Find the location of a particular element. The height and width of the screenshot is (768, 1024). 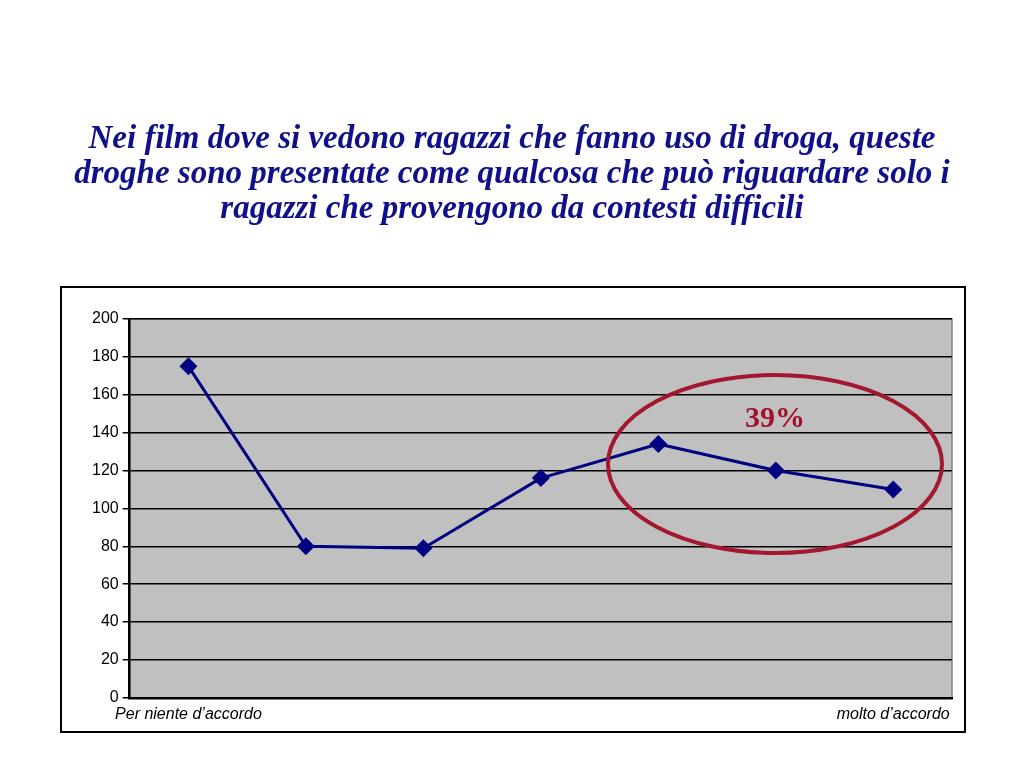

y-tick-label: 80 is located at coordinates (109, 545).